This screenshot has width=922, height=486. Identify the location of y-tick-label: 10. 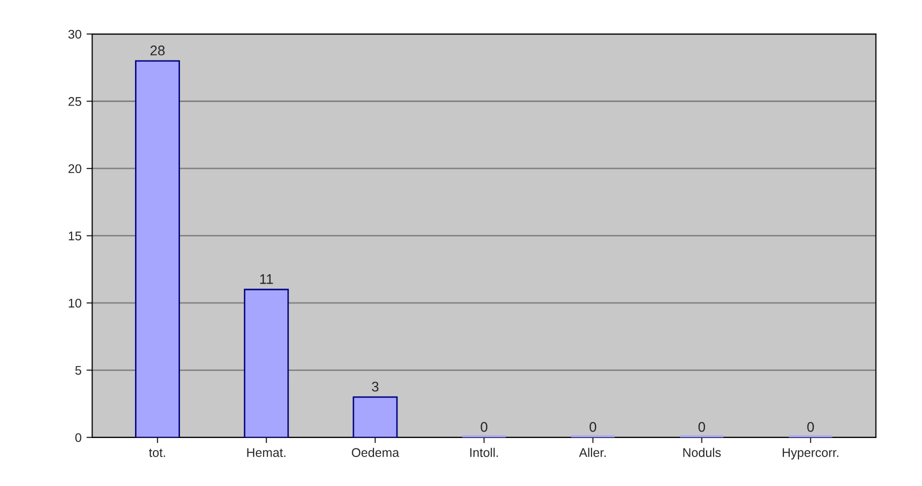
(75, 303).